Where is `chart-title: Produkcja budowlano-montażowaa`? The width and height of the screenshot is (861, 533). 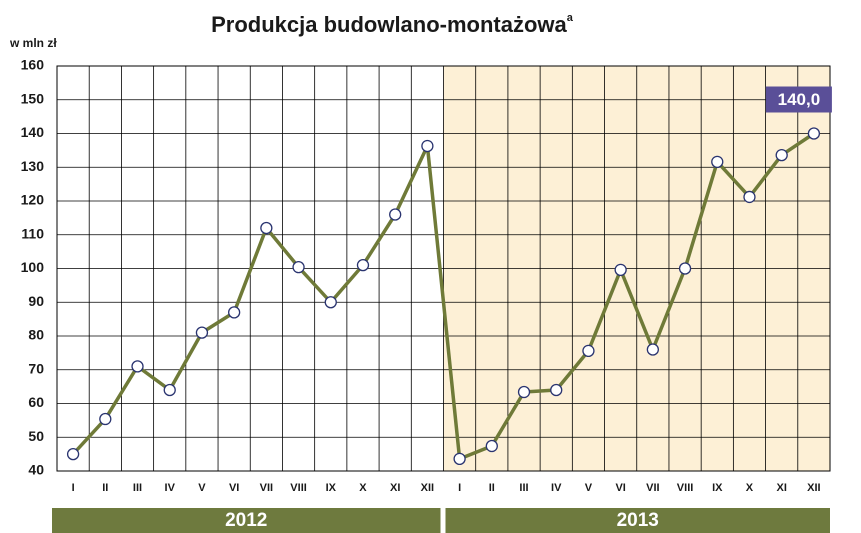 chart-title: Produkcja budowlano-montażowaa is located at coordinates (392, 24).